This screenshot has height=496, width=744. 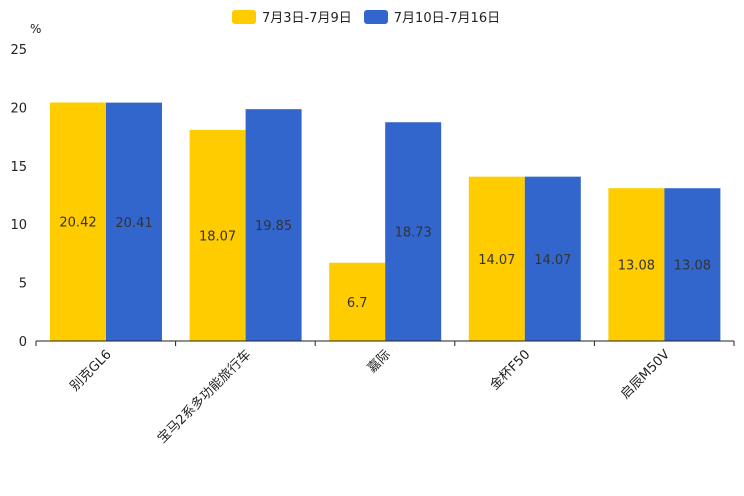 What do you see at coordinates (645, 374) in the screenshot?
I see `x-tick-label: 启辰M50V` at bounding box center [645, 374].